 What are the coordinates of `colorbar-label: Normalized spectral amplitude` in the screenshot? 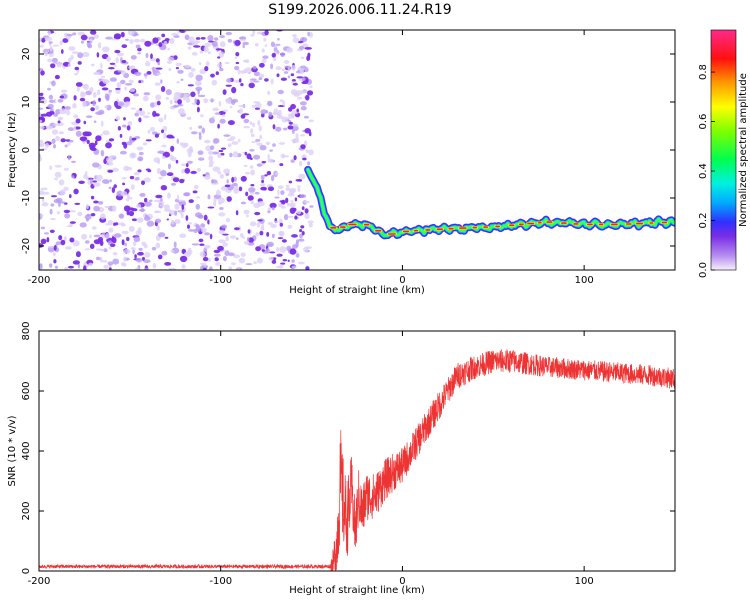 It's located at (743, 150).